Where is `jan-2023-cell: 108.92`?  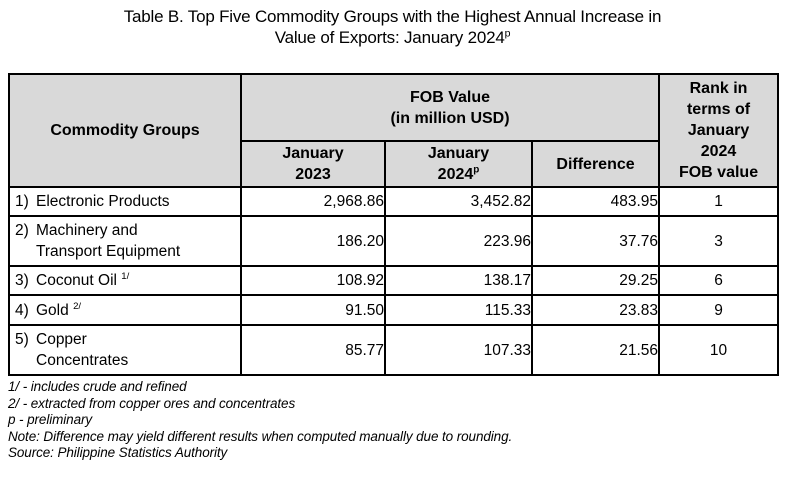
jan-2023-cell: 108.92 is located at coordinates (313, 280).